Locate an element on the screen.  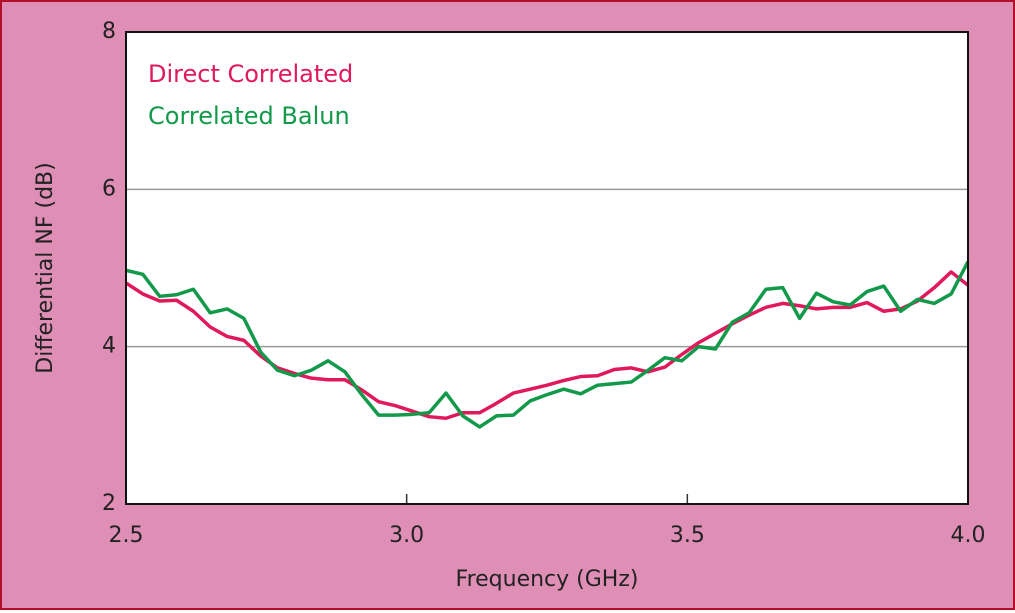
legend-label: Correlated Balun is located at coordinates (249, 116).